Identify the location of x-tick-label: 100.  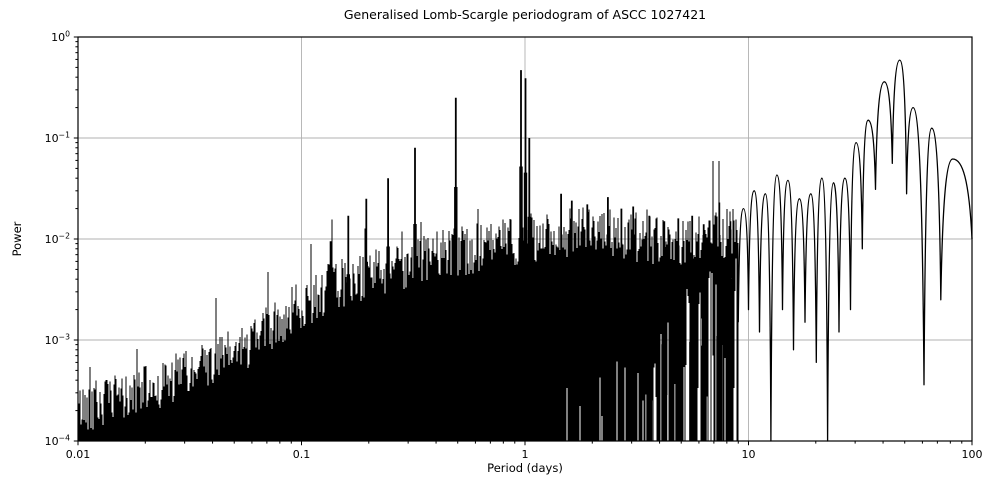
(972, 454).